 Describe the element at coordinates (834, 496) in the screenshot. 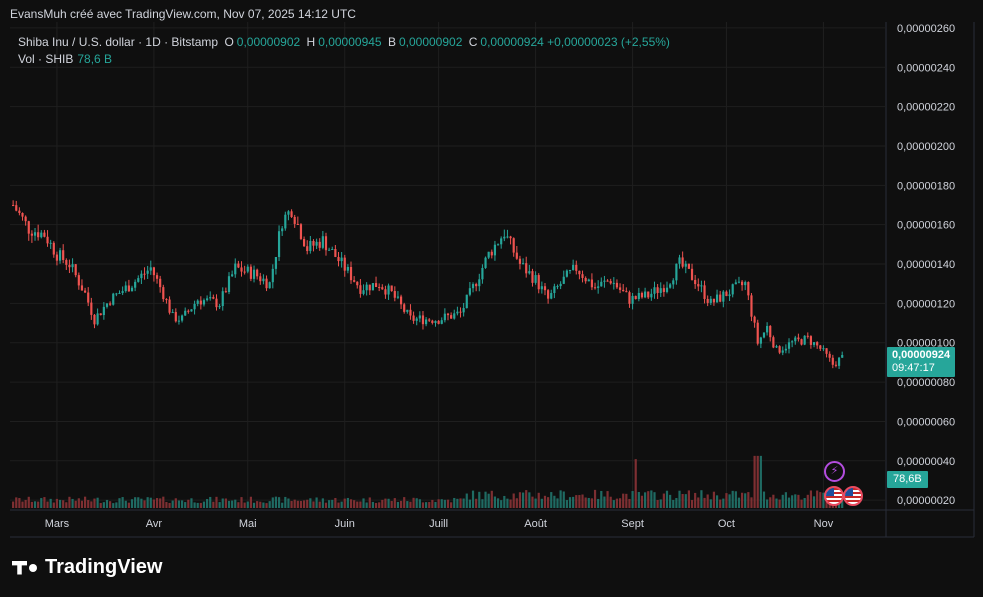

I see `us-flag-icon` at that location.